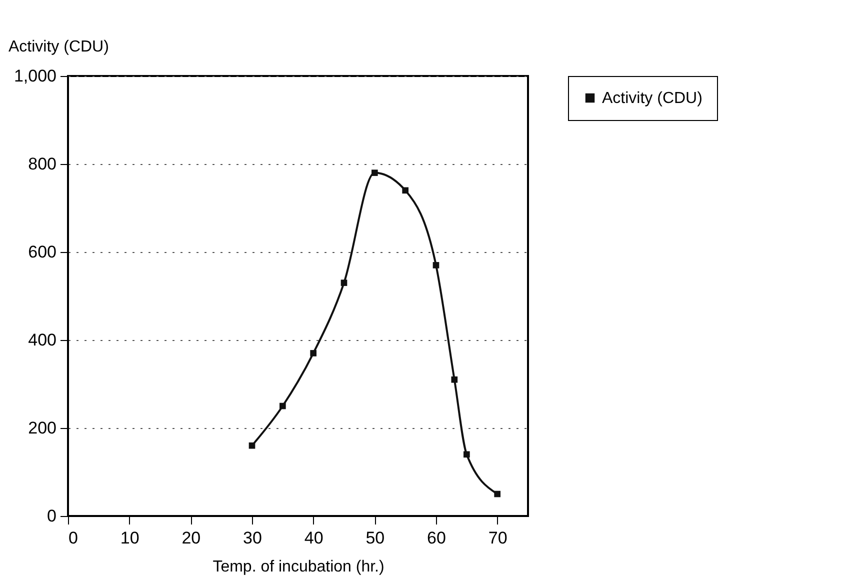 The height and width of the screenshot is (581, 858). What do you see at coordinates (58, 47) in the screenshot?
I see `y-axis-title: Activity (CDU)` at bounding box center [58, 47].